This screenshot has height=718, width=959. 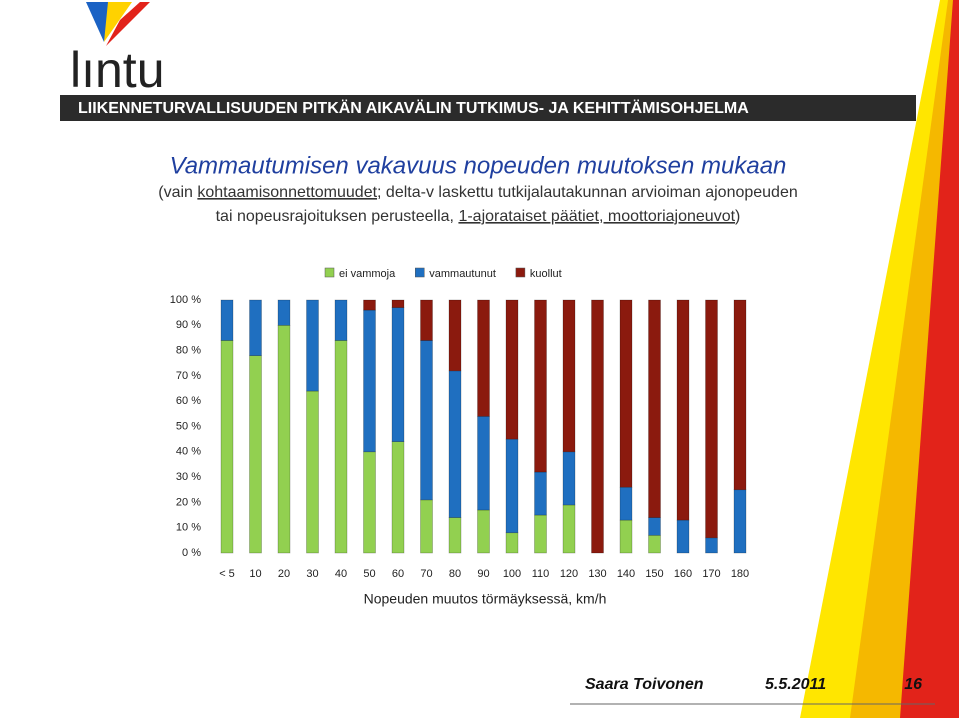 What do you see at coordinates (188, 426) in the screenshot?
I see `y-tick-label: 50 %` at bounding box center [188, 426].